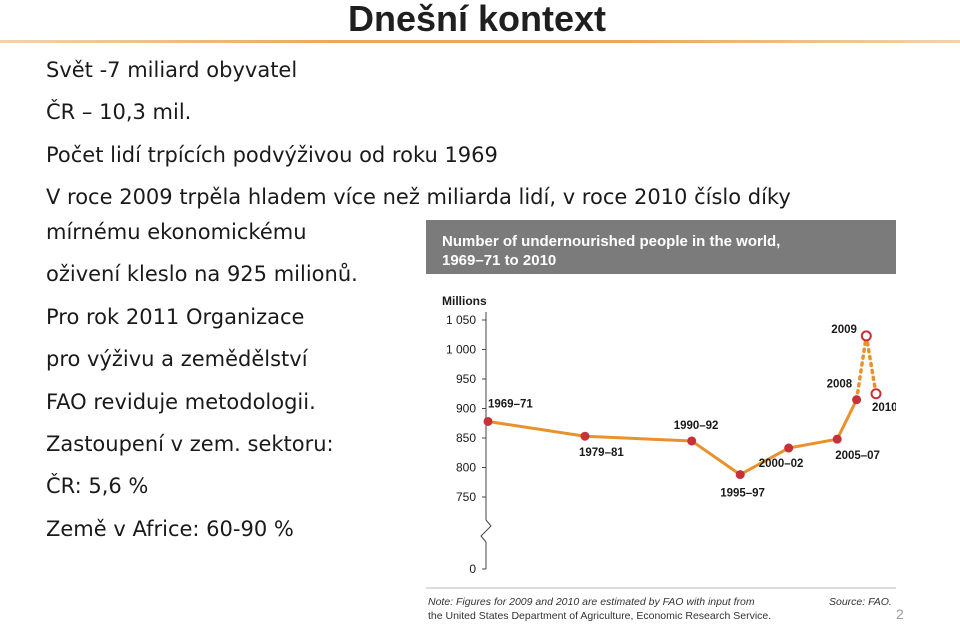 Image resolution: width=960 pixels, height=630 pixels. Describe the element at coordinates (172, 70) in the screenshot. I see `text-line: Svět -7 miliard obyvatel` at that location.